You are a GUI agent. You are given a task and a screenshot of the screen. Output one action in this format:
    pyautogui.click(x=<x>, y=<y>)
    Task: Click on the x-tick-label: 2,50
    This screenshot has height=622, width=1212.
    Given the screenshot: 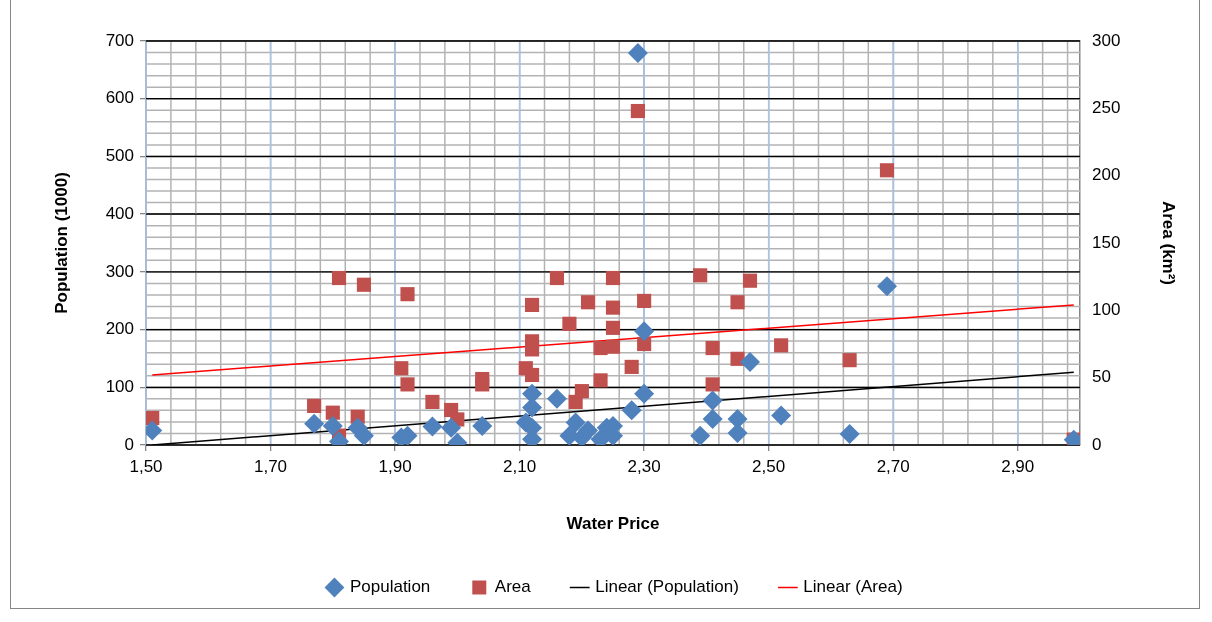 What is the action you would take?
    pyautogui.click(x=769, y=466)
    